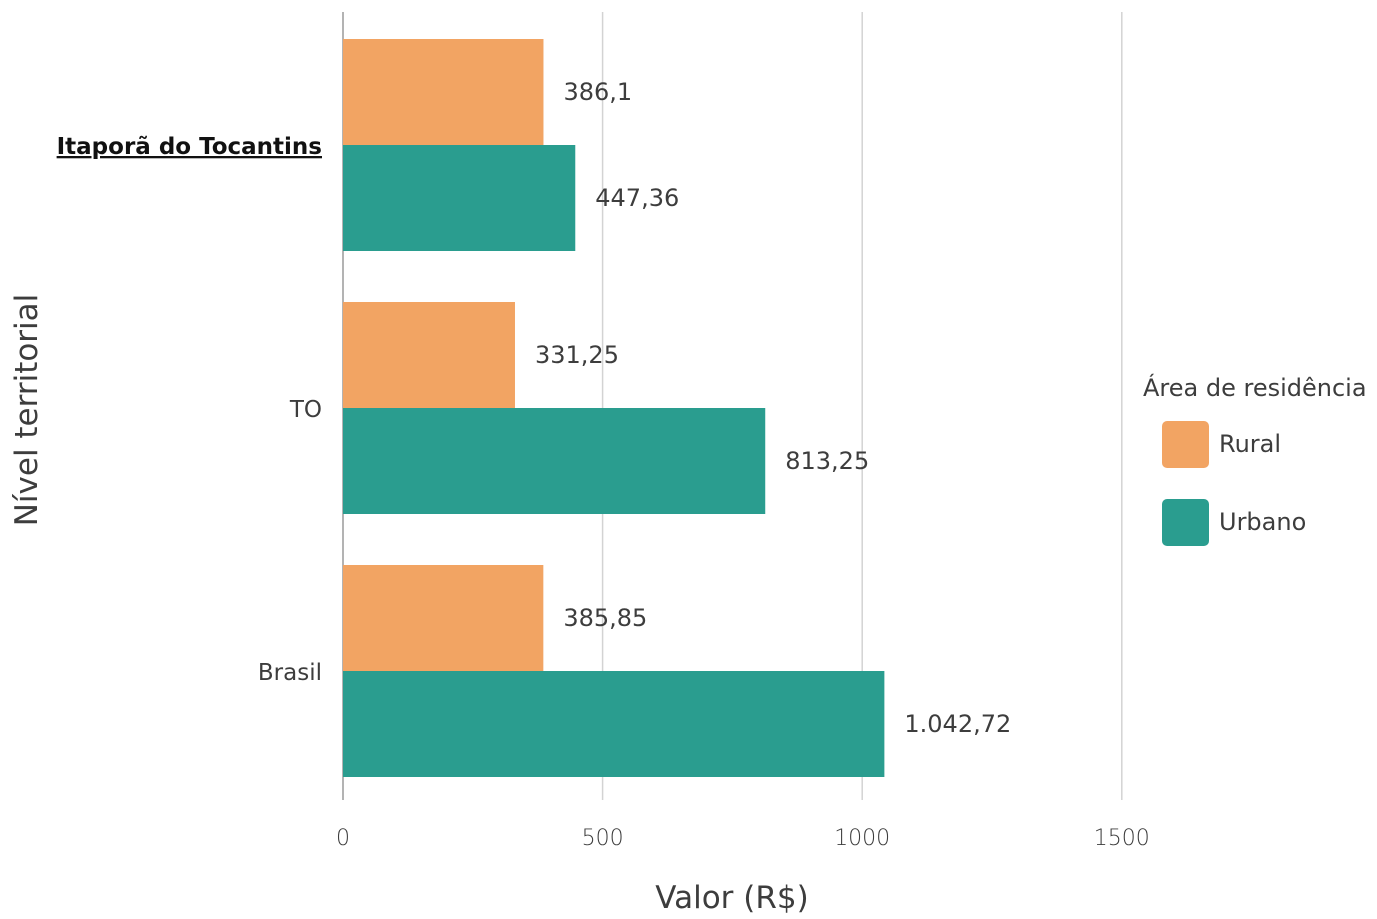  Describe the element at coordinates (305, 410) in the screenshot. I see `category-label: TO` at that location.